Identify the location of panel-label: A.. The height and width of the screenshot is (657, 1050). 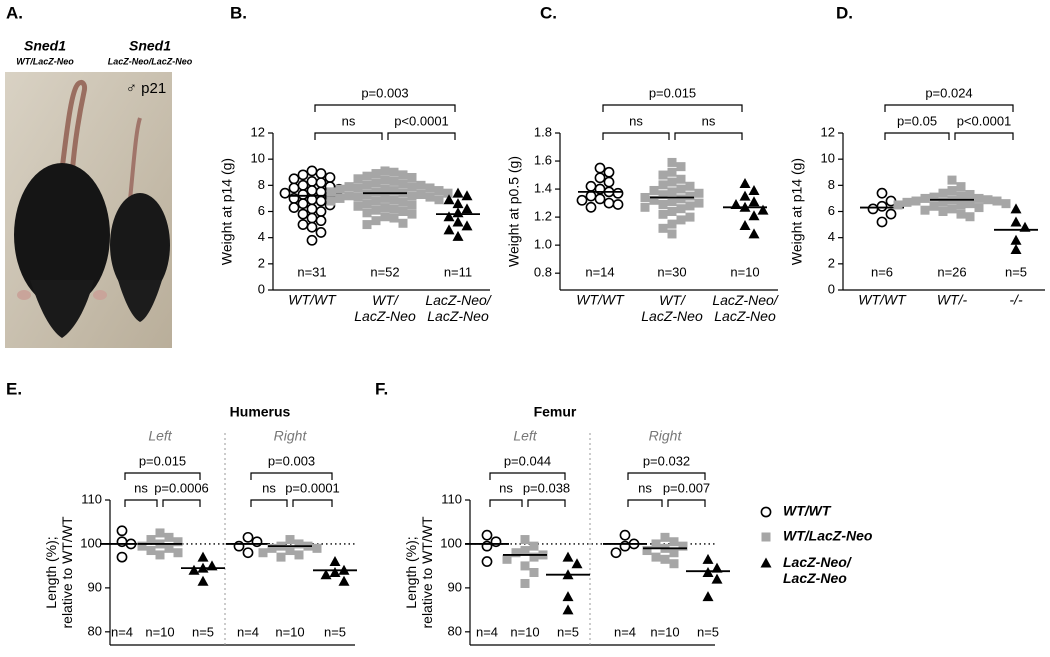
(14, 12).